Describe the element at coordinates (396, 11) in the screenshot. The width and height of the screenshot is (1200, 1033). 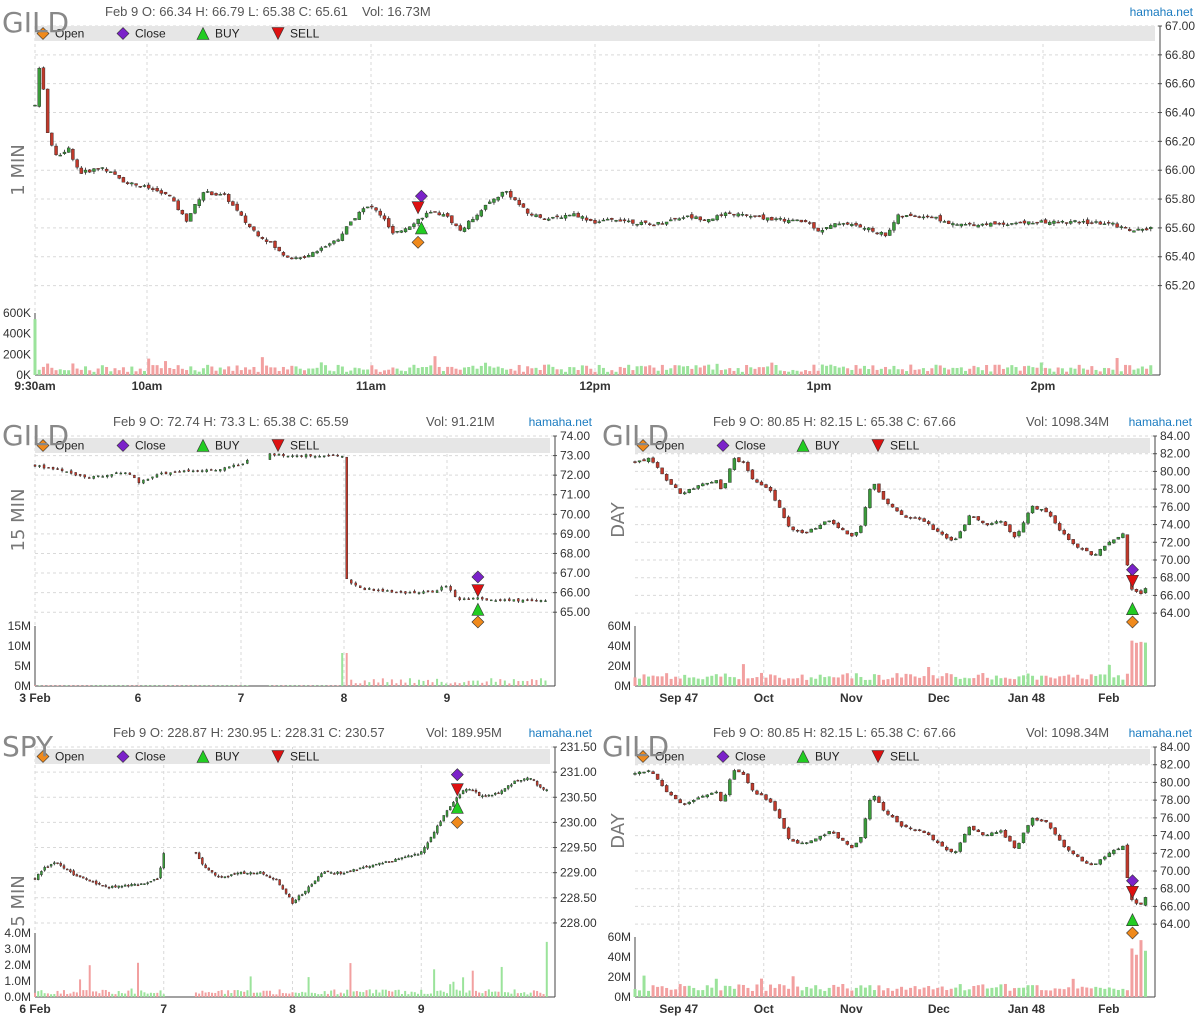
I see `volume-readout: Vol: 16.73M` at that location.